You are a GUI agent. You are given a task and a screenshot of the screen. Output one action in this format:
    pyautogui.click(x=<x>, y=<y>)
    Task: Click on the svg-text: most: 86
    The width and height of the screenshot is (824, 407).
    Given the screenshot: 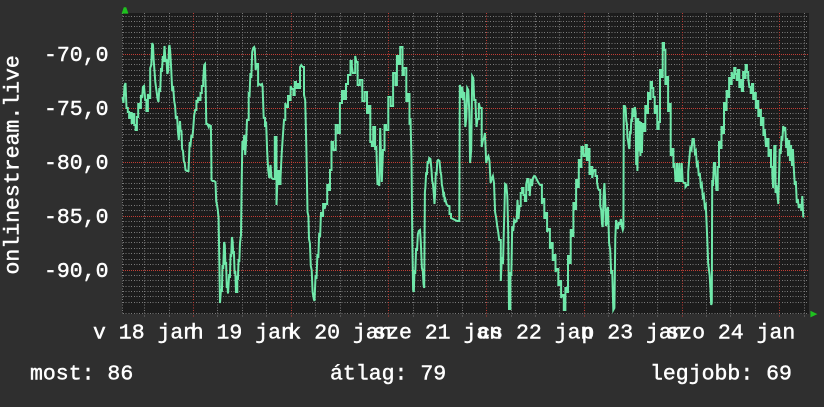 What is the action you would take?
    pyautogui.click(x=81, y=375)
    